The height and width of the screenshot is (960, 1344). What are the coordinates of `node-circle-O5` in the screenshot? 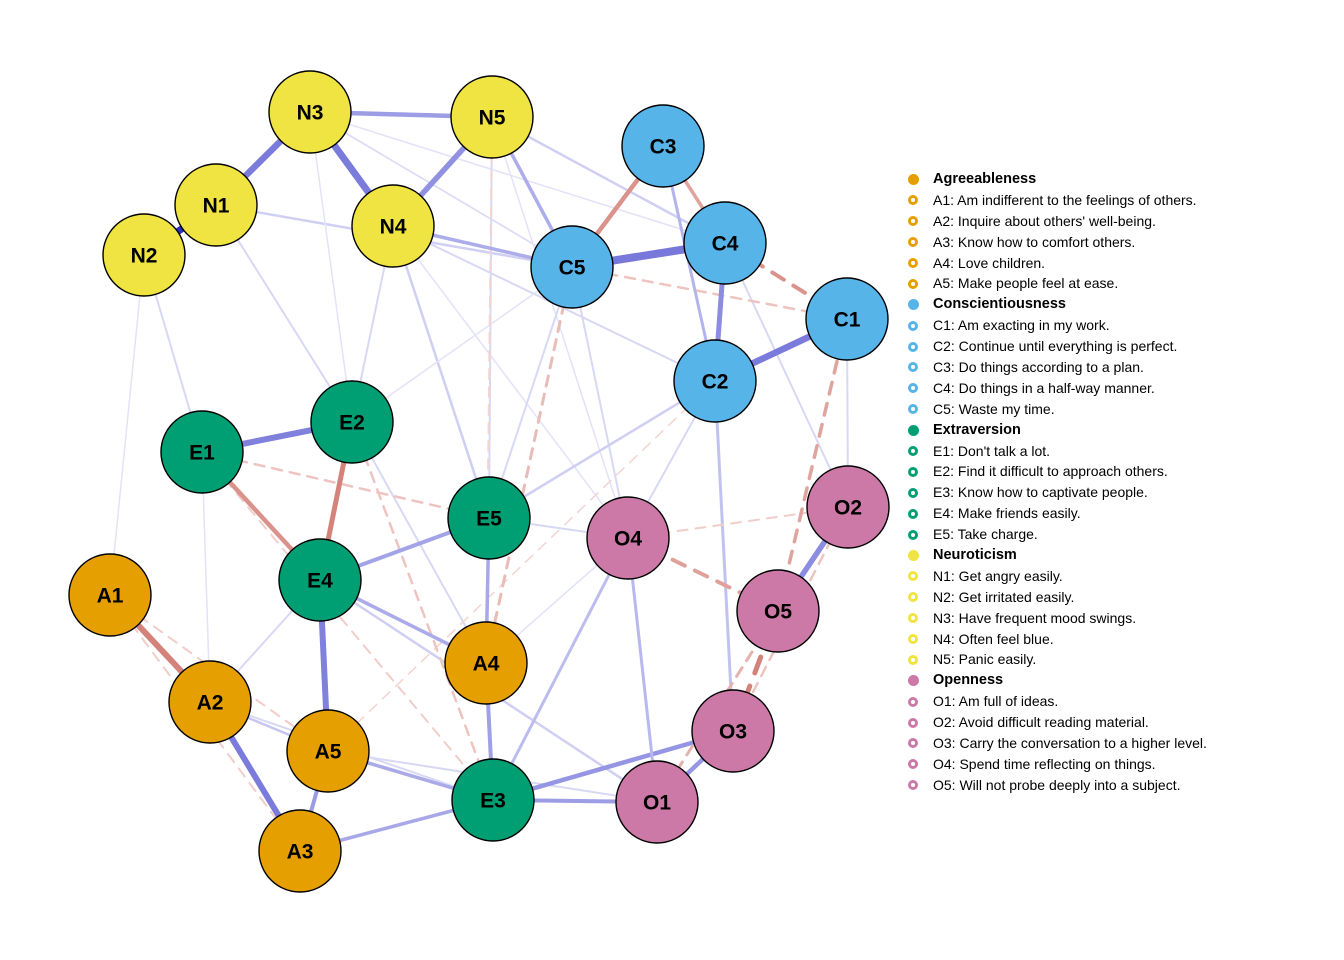 It's located at (778, 611).